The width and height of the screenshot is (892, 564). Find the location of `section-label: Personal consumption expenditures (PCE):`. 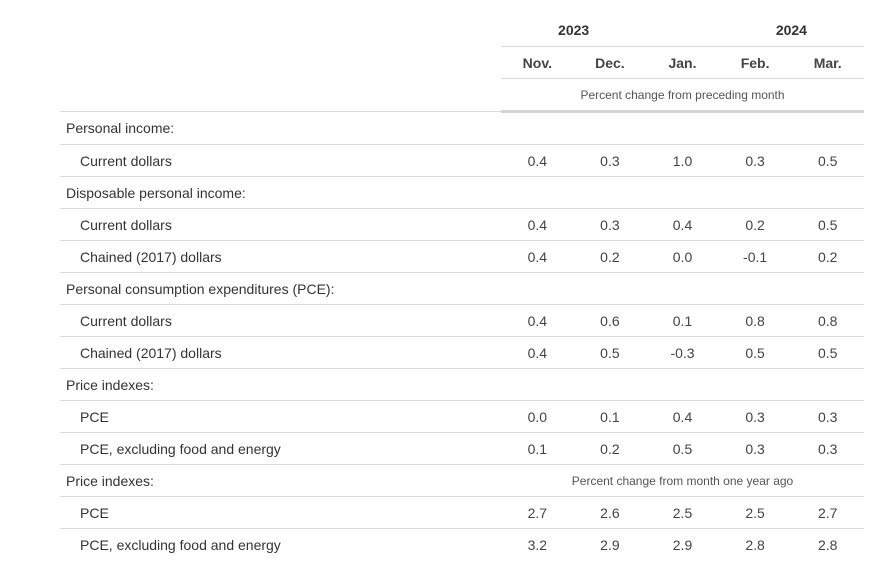

section-label: Personal consumption expenditures (PCE): is located at coordinates (281, 288).